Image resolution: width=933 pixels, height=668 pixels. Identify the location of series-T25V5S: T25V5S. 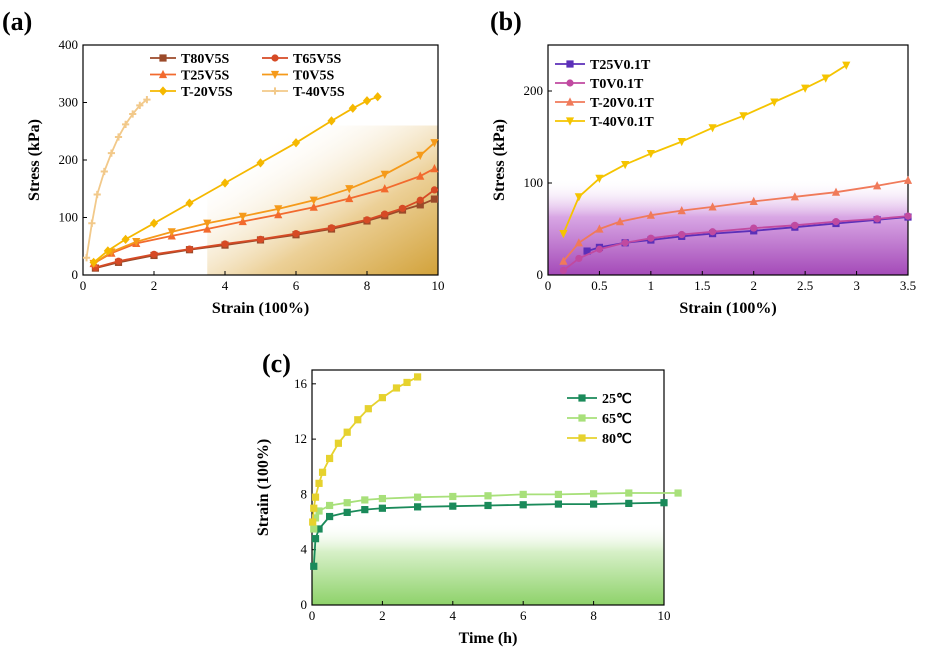
(264, 168).